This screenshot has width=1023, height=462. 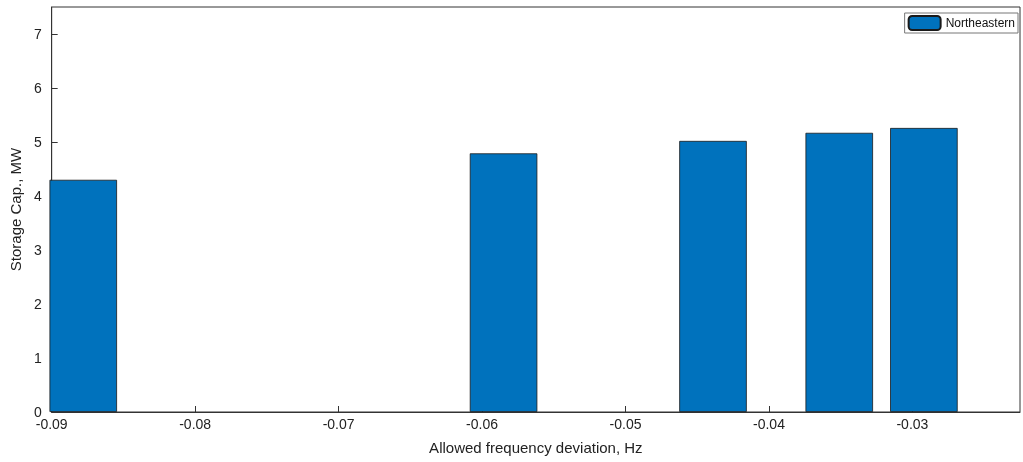 I want to click on y-tick-label: 5, so click(x=37, y=142).